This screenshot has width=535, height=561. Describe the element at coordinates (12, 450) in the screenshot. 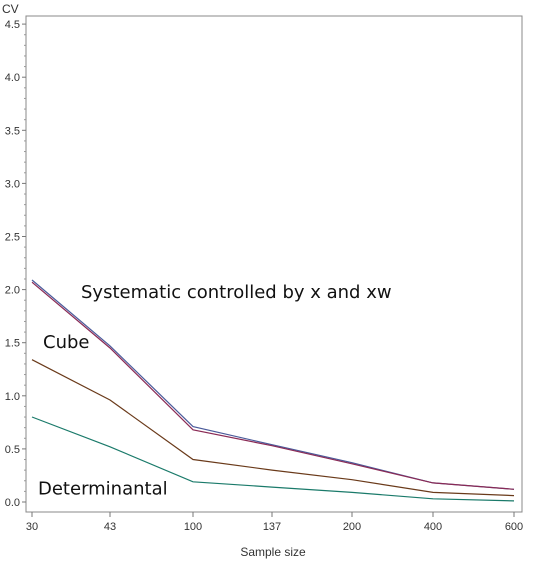

I see `y-tick-label: 0.5` at that location.